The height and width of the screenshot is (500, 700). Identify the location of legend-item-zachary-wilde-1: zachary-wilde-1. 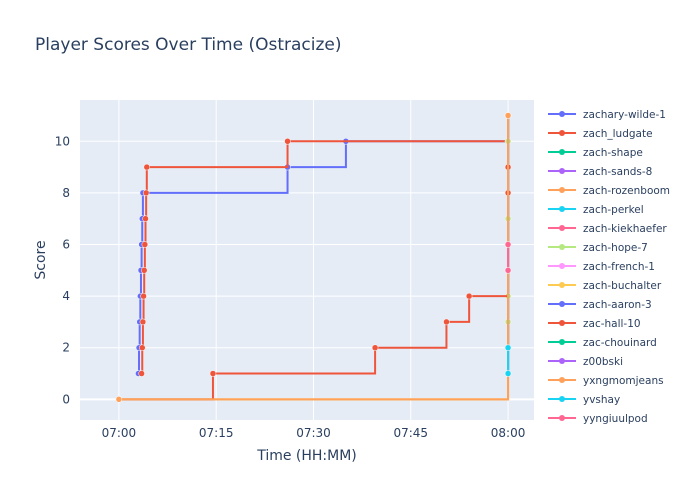
(607, 115).